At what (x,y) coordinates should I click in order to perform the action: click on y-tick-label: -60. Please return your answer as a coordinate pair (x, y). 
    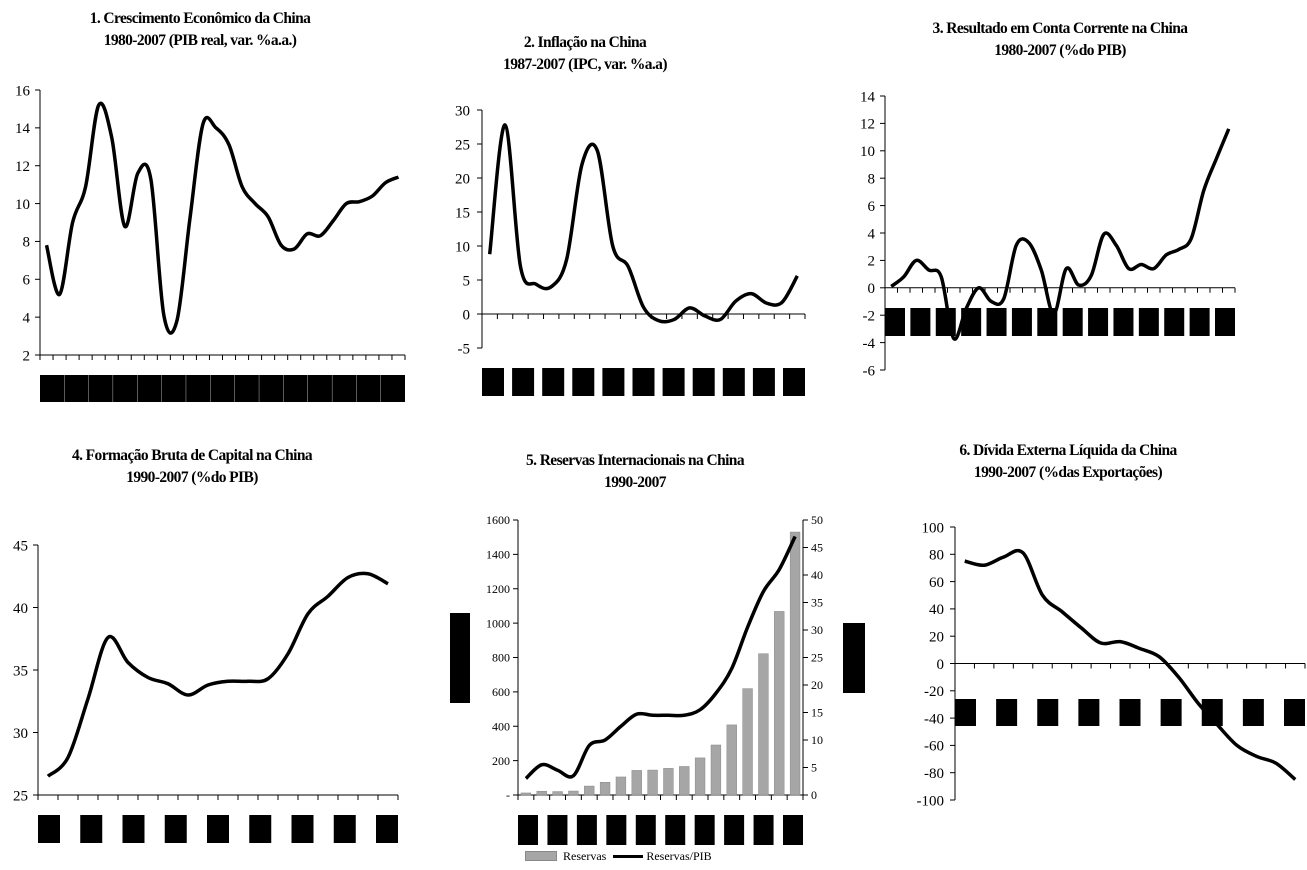
    Looking at the image, I should click on (934, 747).